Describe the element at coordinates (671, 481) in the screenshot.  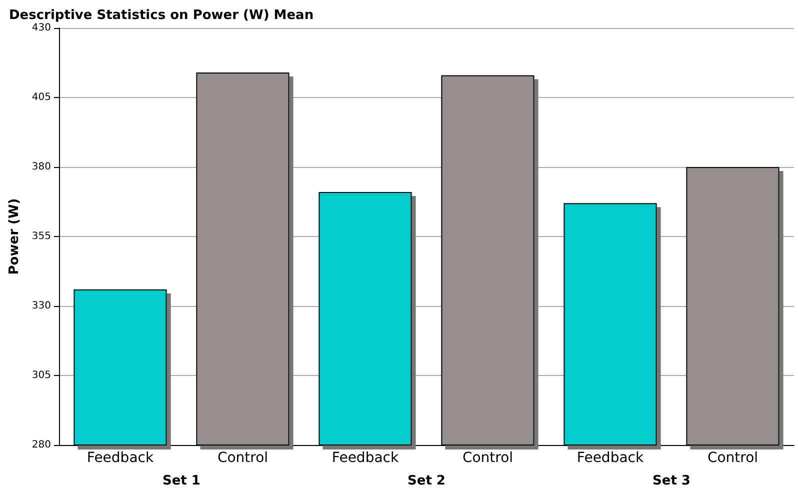
I see `x-tick-label: Set 3` at that location.